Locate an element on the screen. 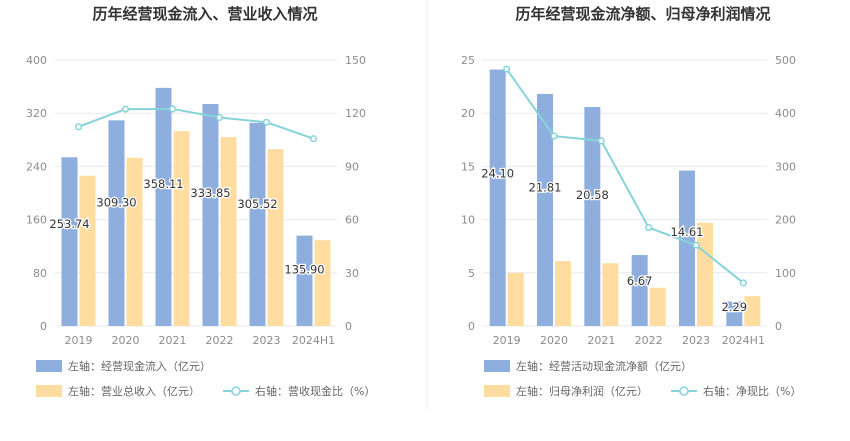 This screenshot has height=441, width=850. legend-label: 左轴：经营活动现金流净额（亿元） is located at coordinates (604, 366).